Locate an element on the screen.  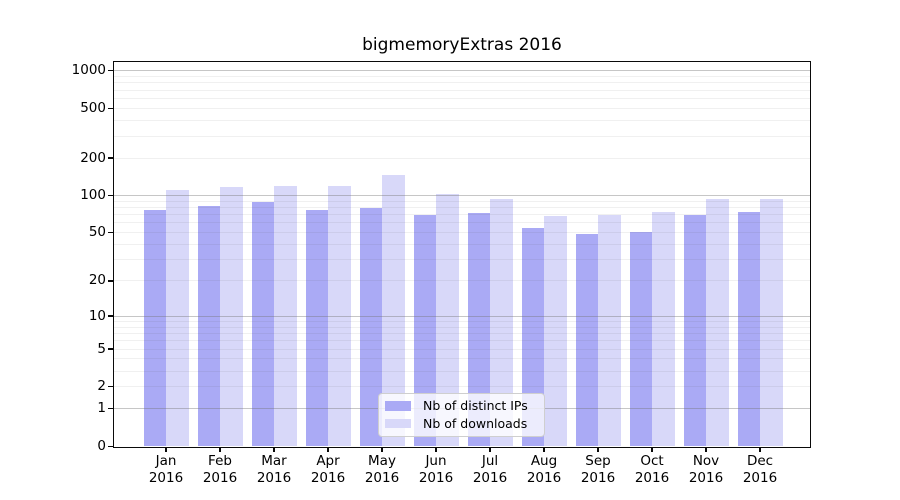
legend-label-downloads: Nb of downloads is located at coordinates (475, 423).